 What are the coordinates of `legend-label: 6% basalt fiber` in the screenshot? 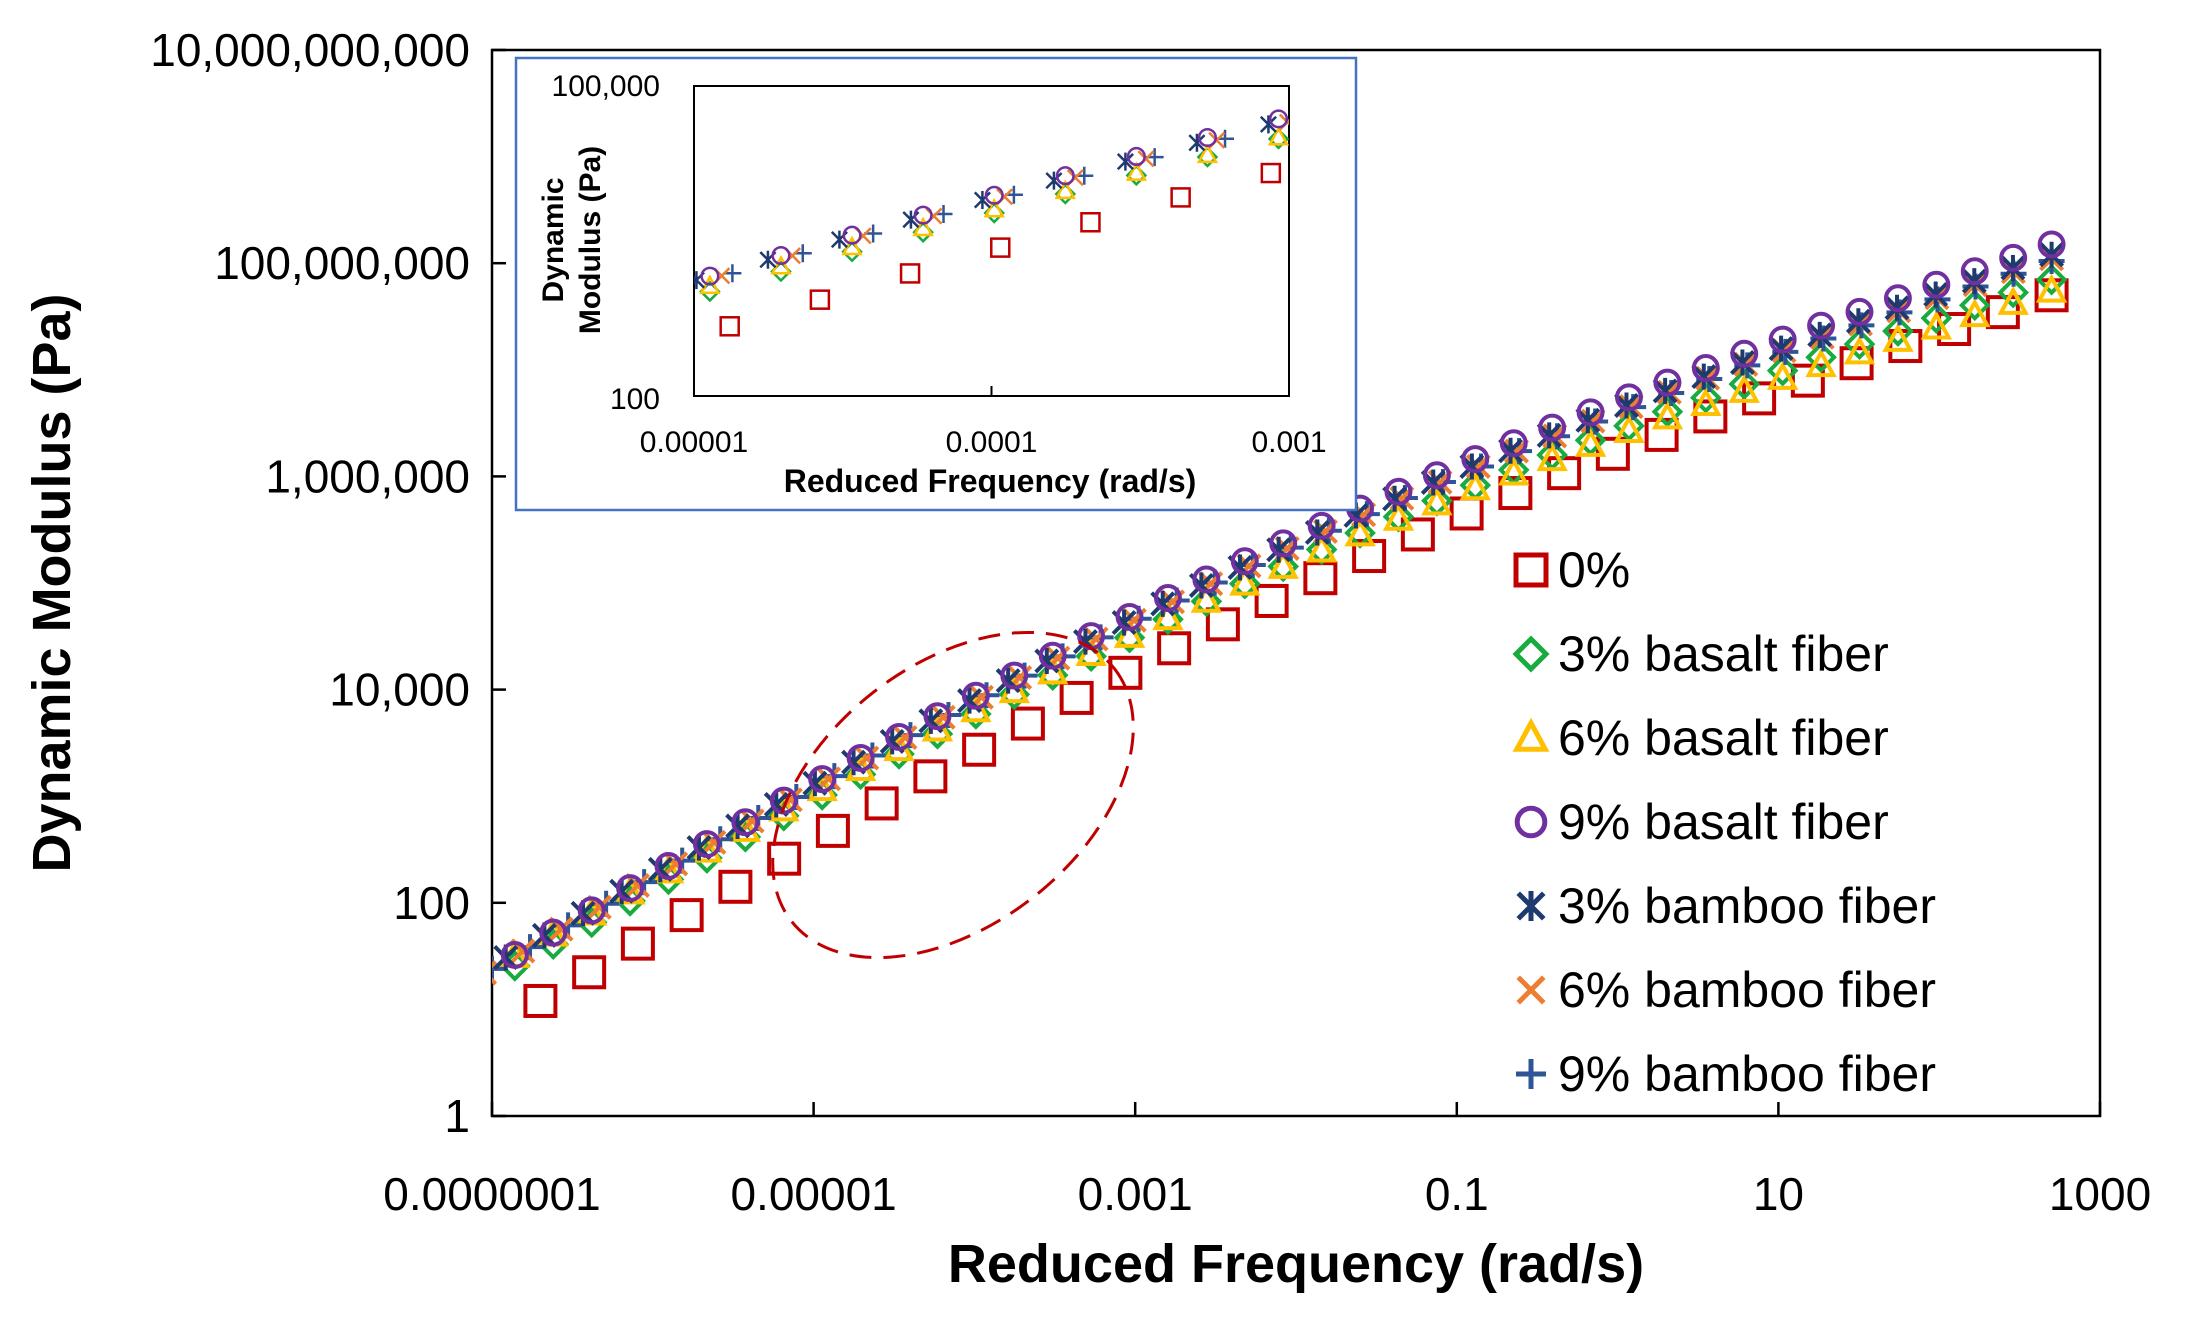 It's located at (1723, 738).